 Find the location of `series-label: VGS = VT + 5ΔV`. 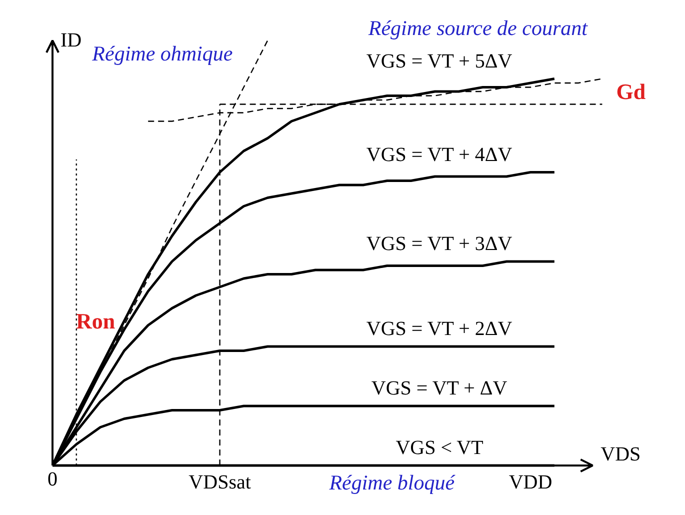

series-label: VGS = VT + 5ΔV is located at coordinates (439, 61).